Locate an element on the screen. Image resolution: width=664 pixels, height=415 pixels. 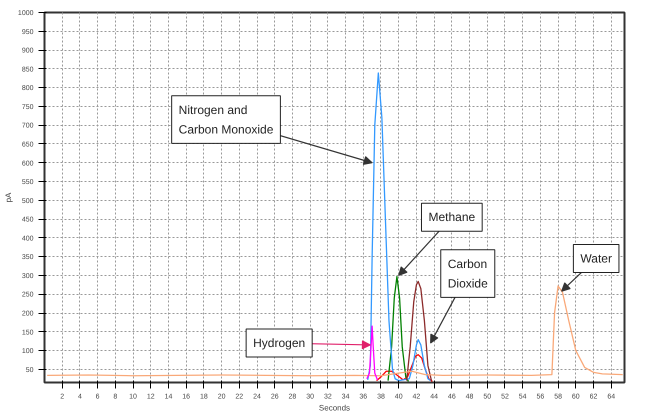
annotation: Hydrogen is located at coordinates (279, 343).